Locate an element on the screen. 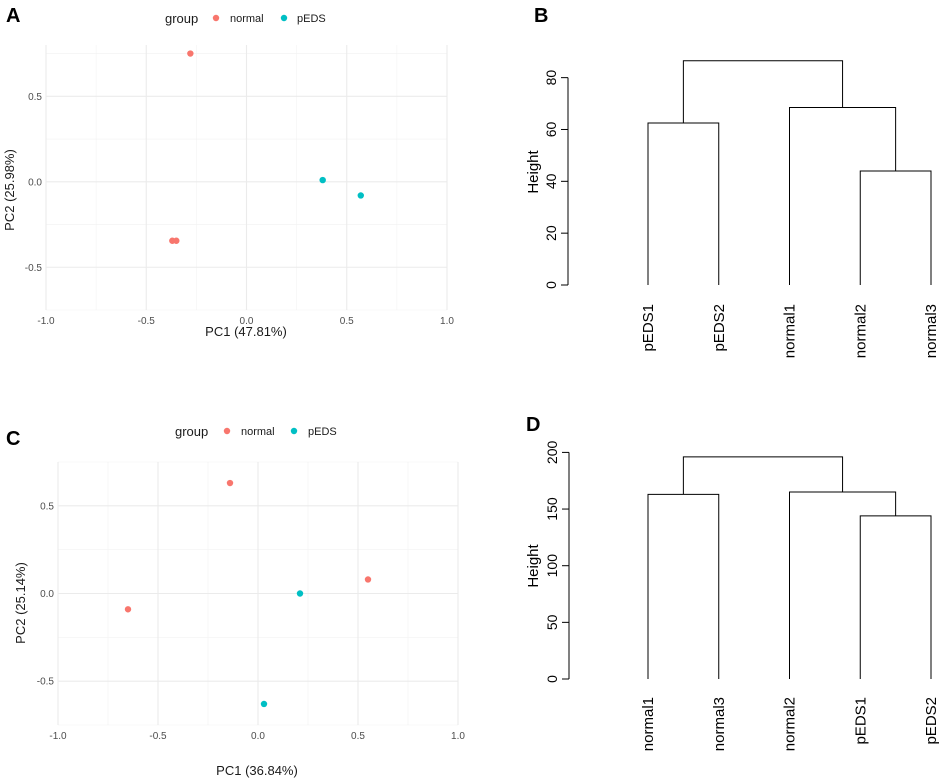 Image resolution: width=941 pixels, height=782 pixels. y-axis-title: PC2 (25.14%) is located at coordinates (20, 603).